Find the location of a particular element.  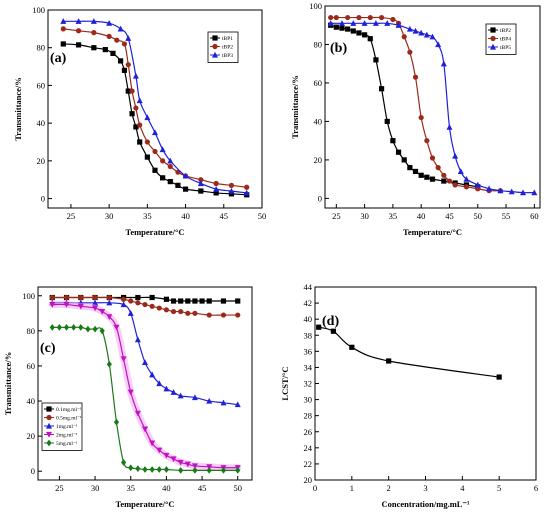

legend-entry-label: 0.5mg.ml⁻¹ is located at coordinates (69, 419).